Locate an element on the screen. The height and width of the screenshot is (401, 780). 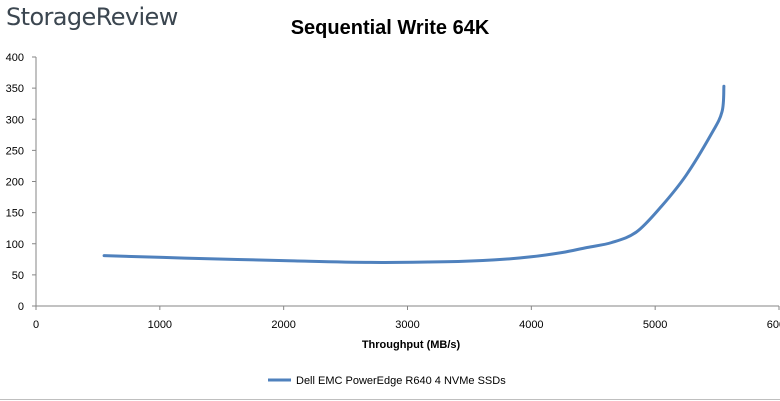
y-tick-label: 300 is located at coordinates (15, 120).